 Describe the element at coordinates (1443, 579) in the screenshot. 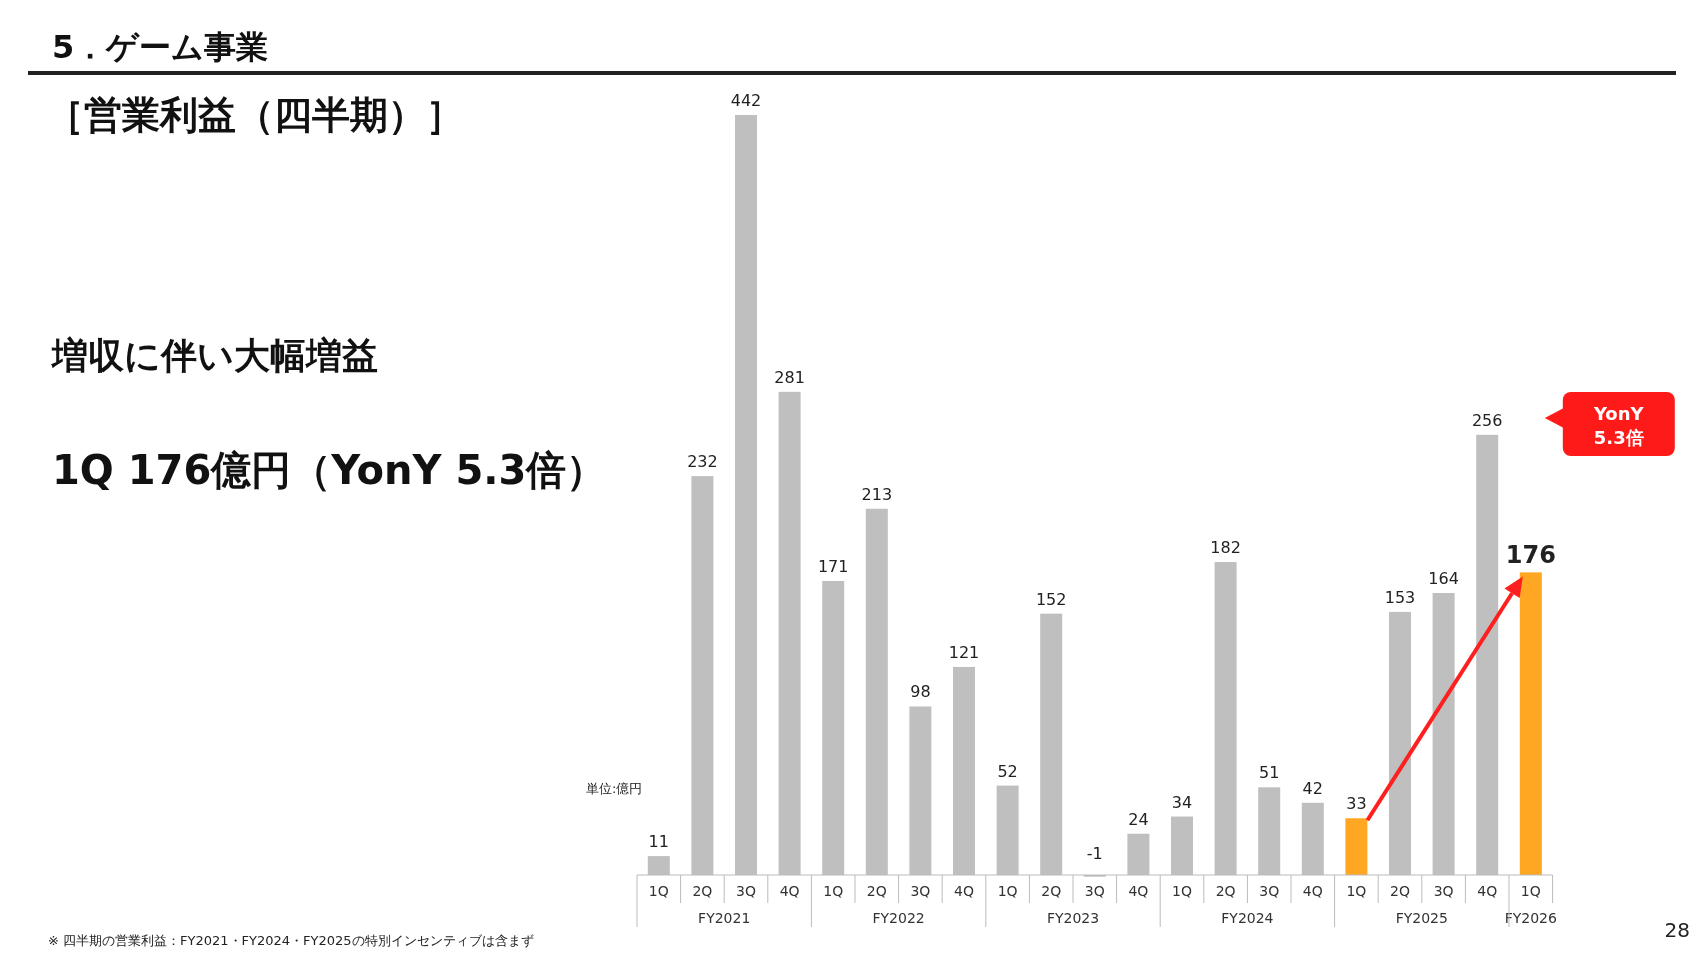

I see `data-label: 164` at that location.